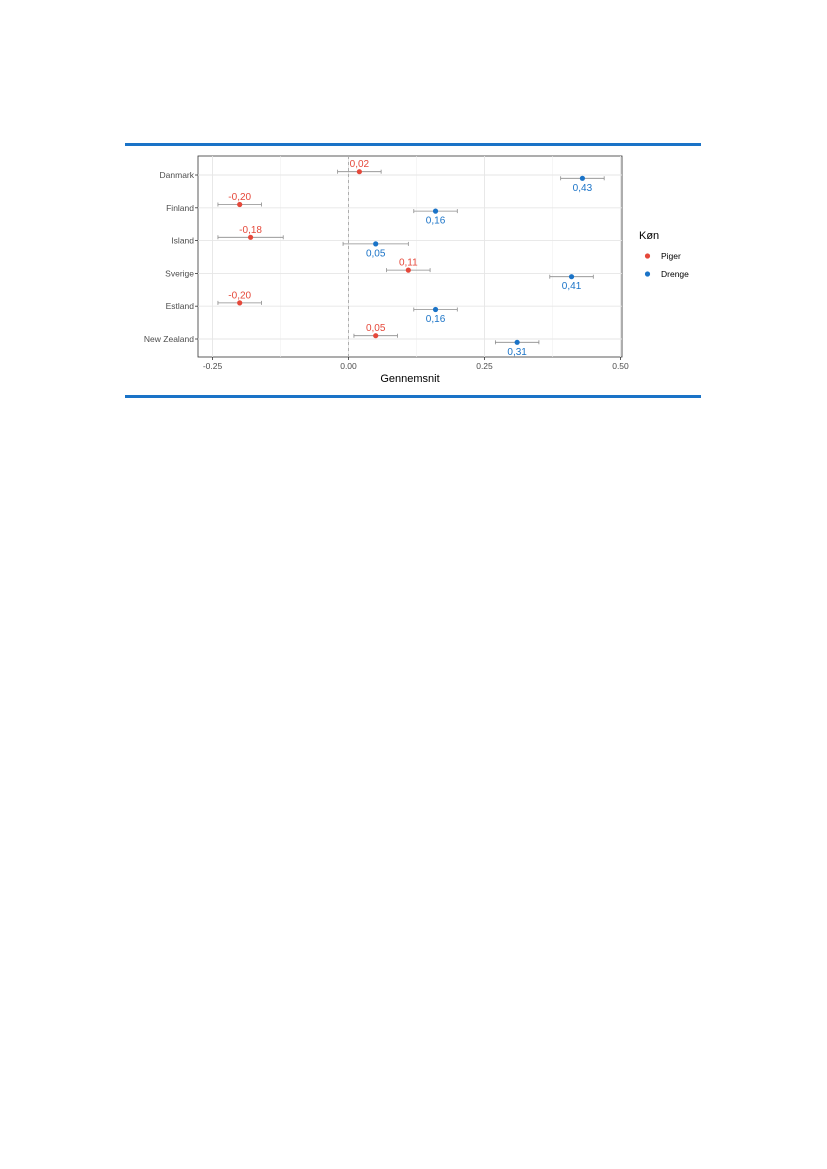  I want to click on data-label: 0,11, so click(408, 263).